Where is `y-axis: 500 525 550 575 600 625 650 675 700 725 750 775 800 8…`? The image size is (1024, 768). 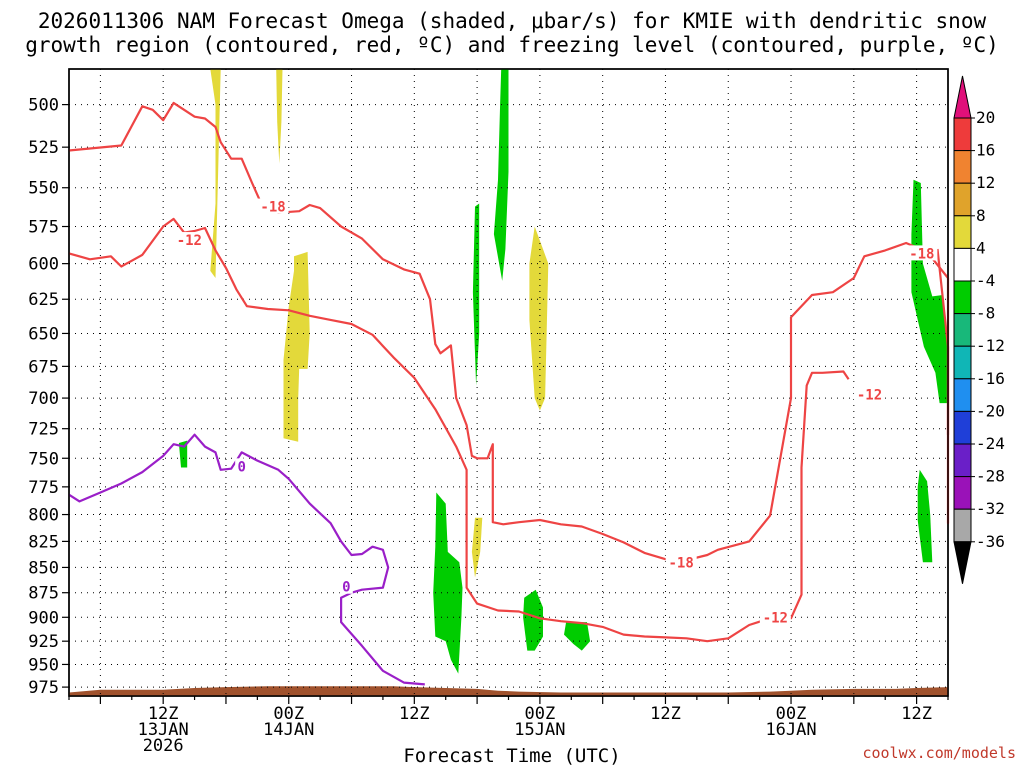 y-axis: 500 525 550 575 600 625 650 675 700 725 750 775 800 8… is located at coordinates (48, 397).